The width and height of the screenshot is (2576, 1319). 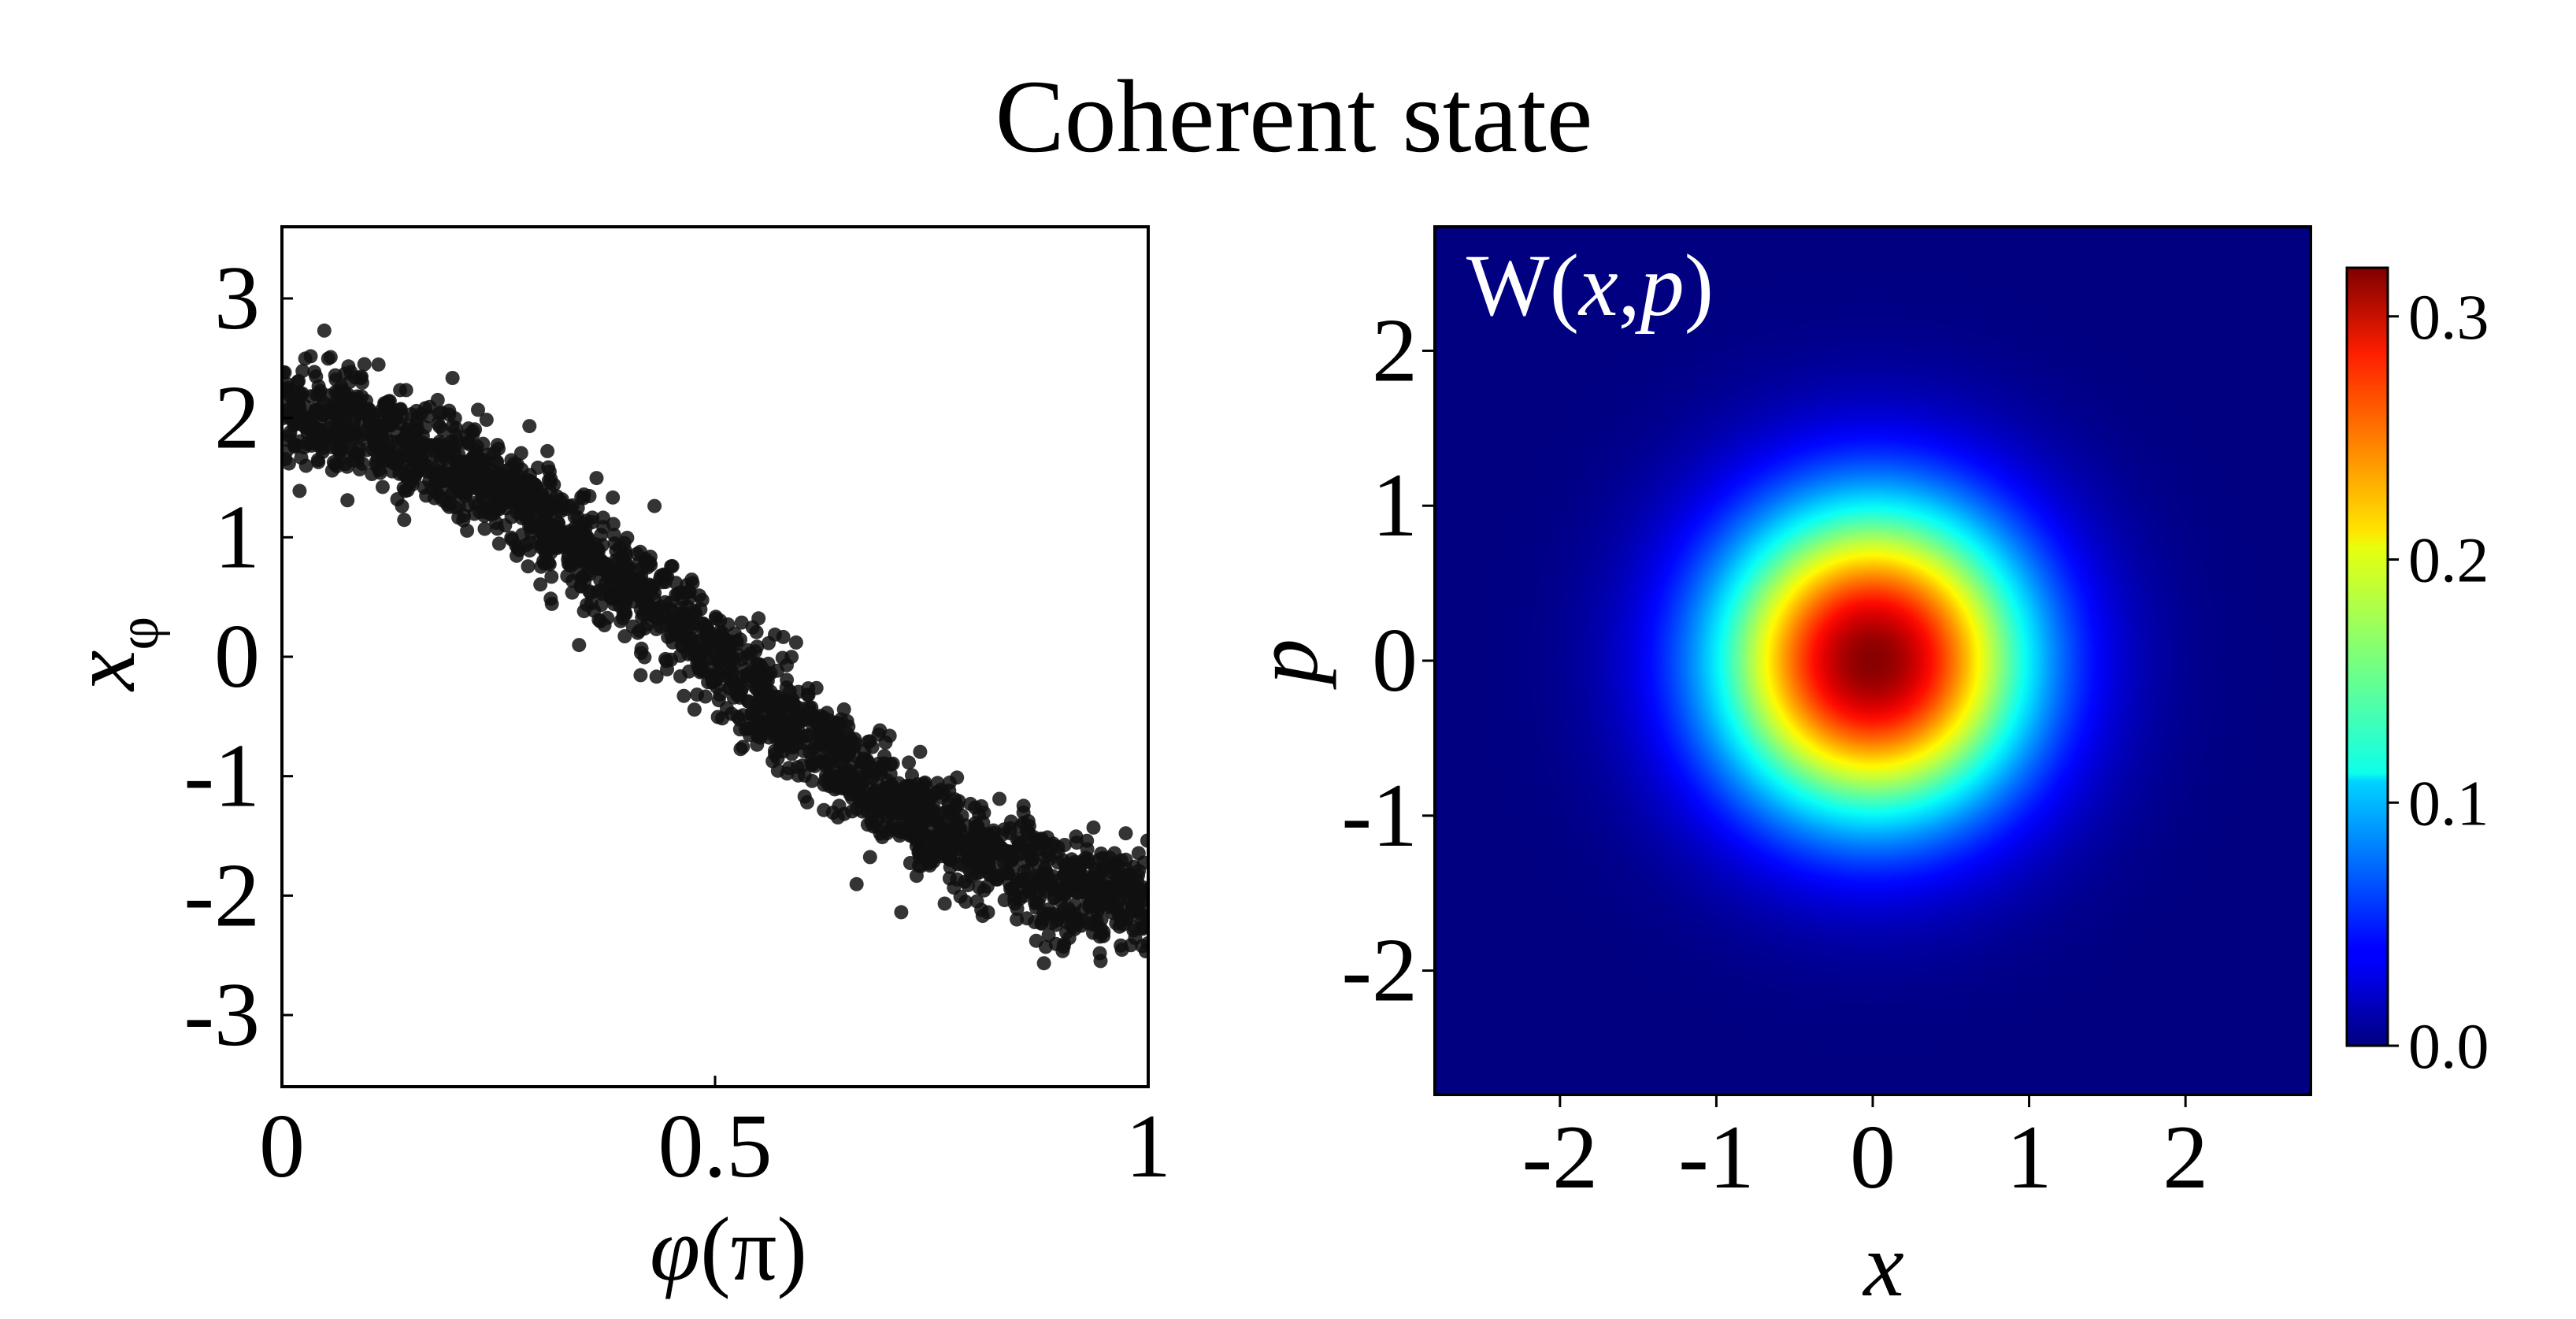 What do you see at coordinates (1379, 816) in the screenshot?
I see `y-tick-label: -1` at bounding box center [1379, 816].